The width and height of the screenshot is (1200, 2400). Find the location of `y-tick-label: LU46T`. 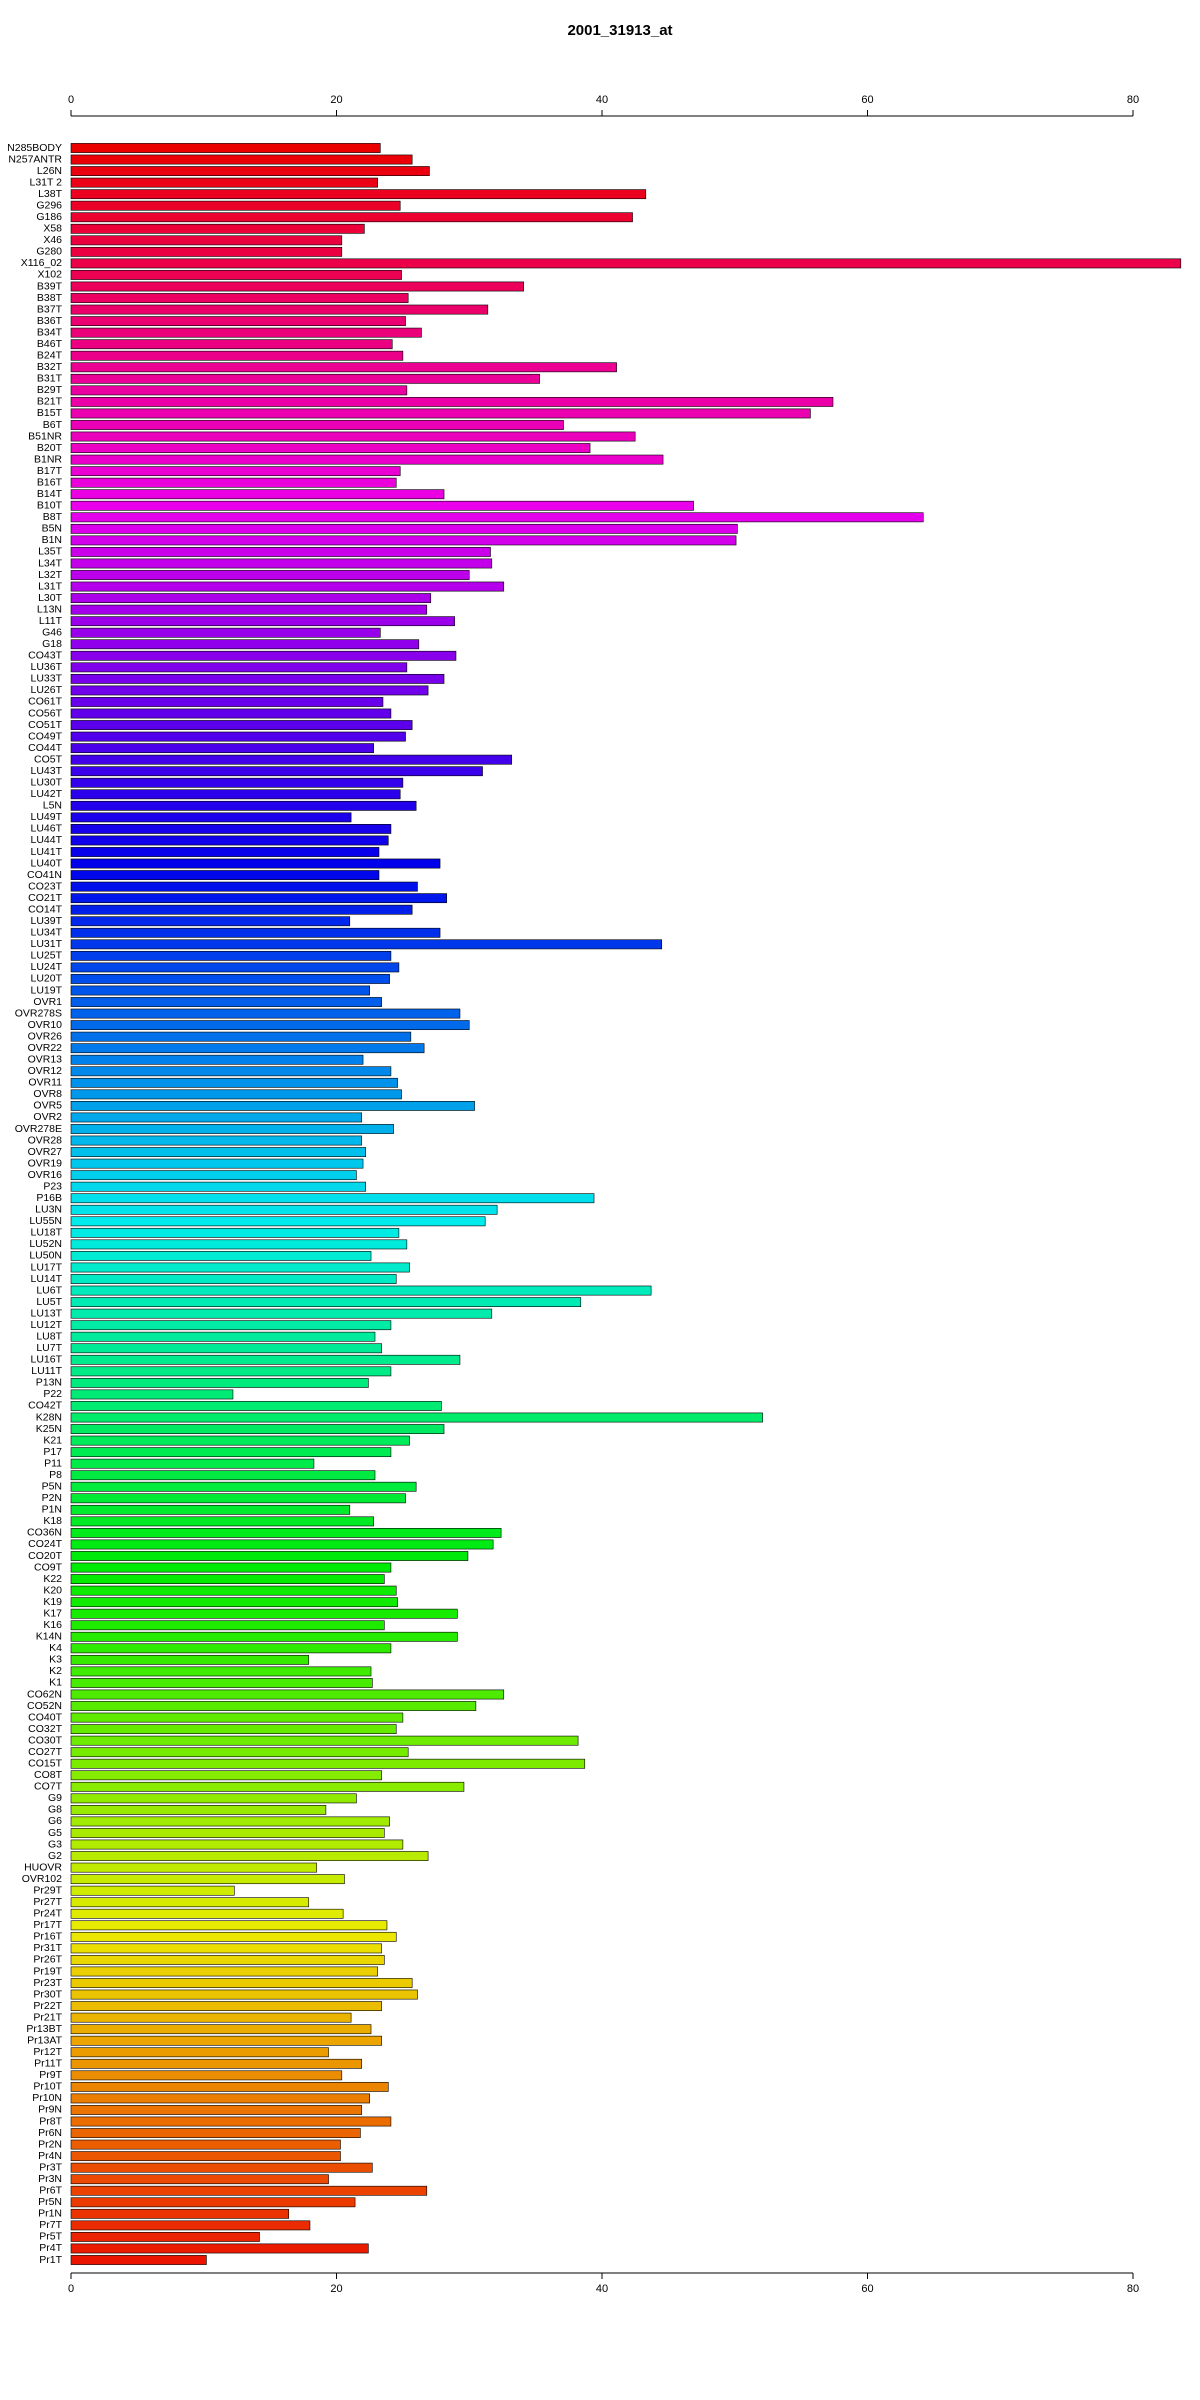

y-tick-label: LU46T is located at coordinates (46, 829).